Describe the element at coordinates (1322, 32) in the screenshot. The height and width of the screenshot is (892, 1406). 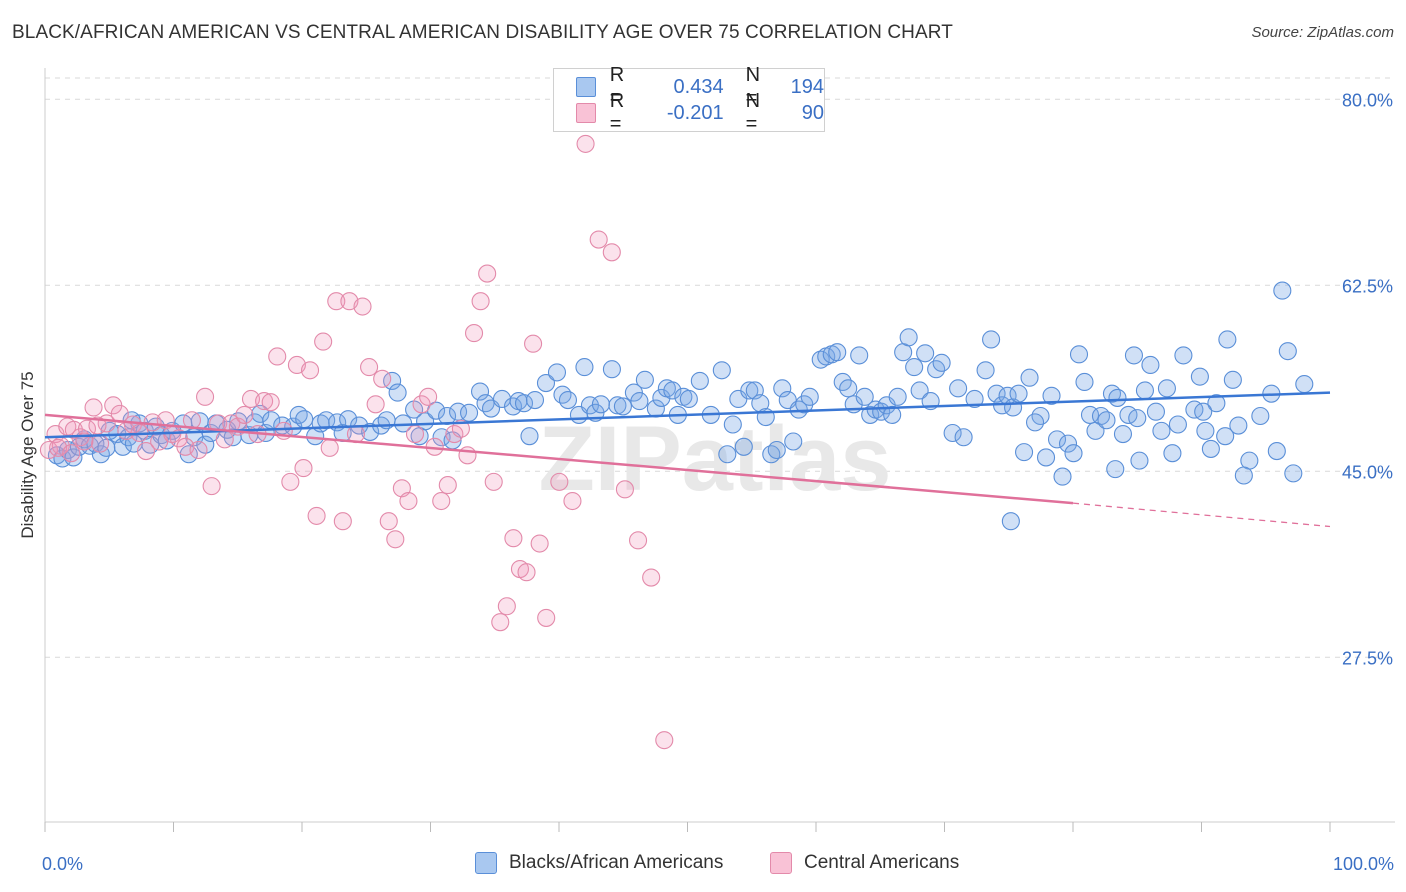
I see `source-label: Source: ZipAtlas.com` at that location.